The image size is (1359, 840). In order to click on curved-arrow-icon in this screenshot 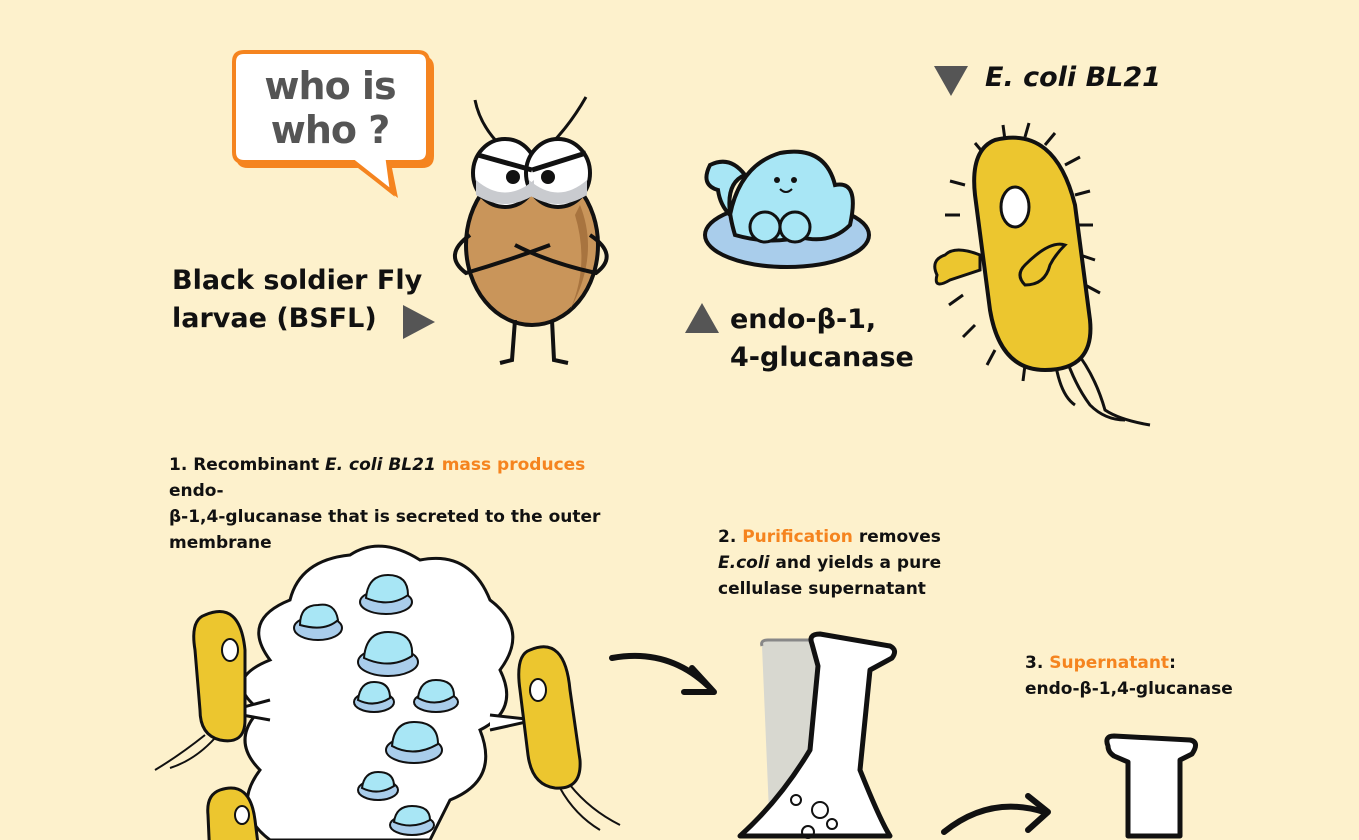, I will do `click(663, 673)`.